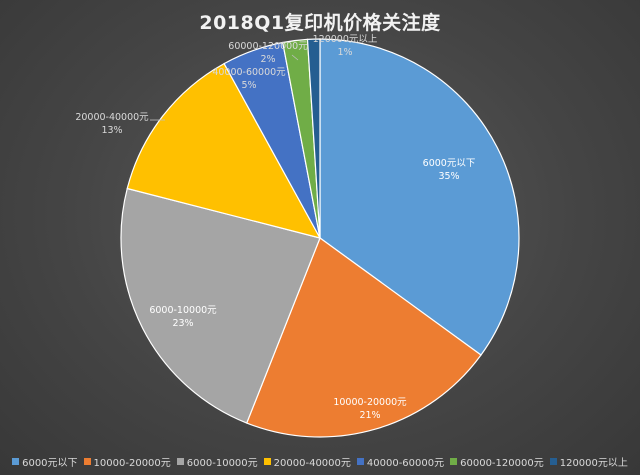  Describe the element at coordinates (295, 57) in the screenshot. I see `leader-line` at that location.